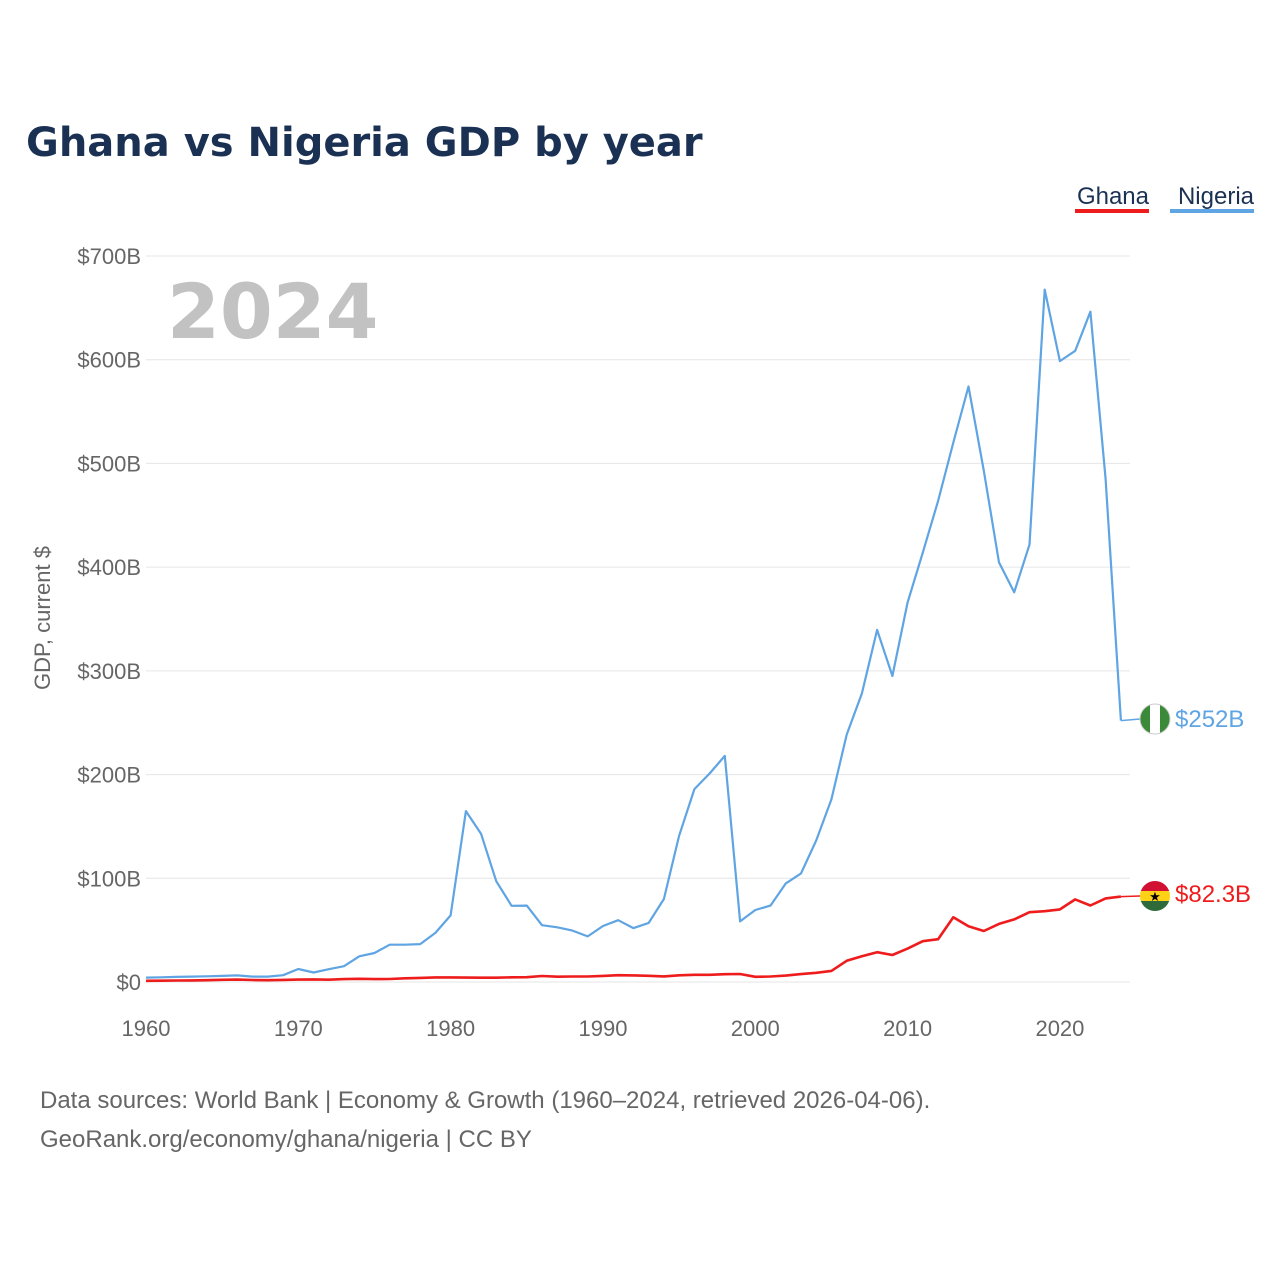 Image resolution: width=1280 pixels, height=1280 pixels. I want to click on x-tick-label: 1960, so click(146, 1028).